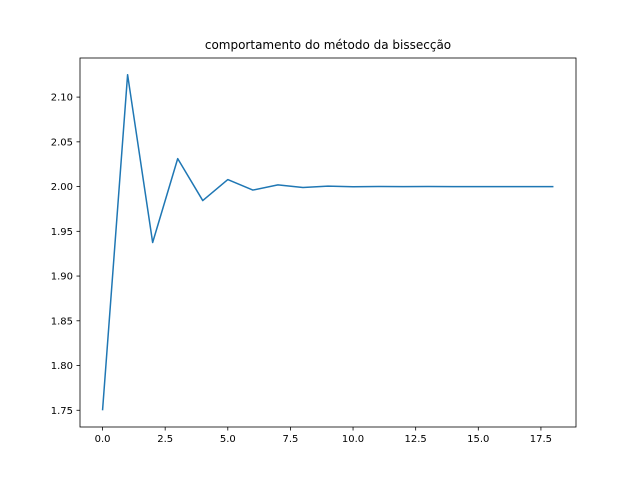 Image resolution: width=640 pixels, height=480 pixels. I want to click on y-tick-label: 1.85, so click(62, 321).